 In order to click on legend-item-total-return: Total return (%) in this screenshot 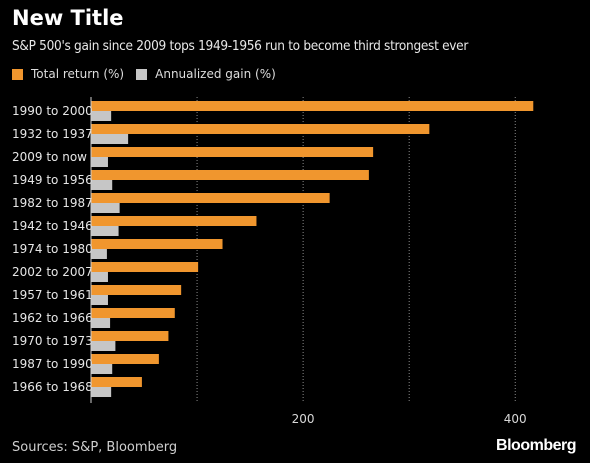, I will do `click(68, 74)`.